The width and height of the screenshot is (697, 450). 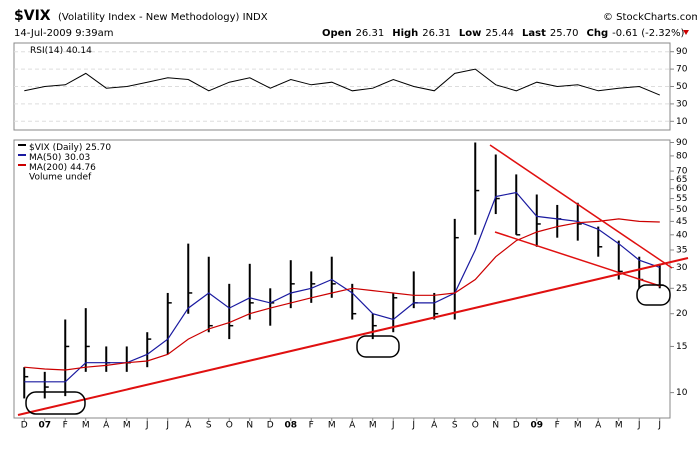 I want to click on legend-name: MA(50), so click(x=45, y=158).